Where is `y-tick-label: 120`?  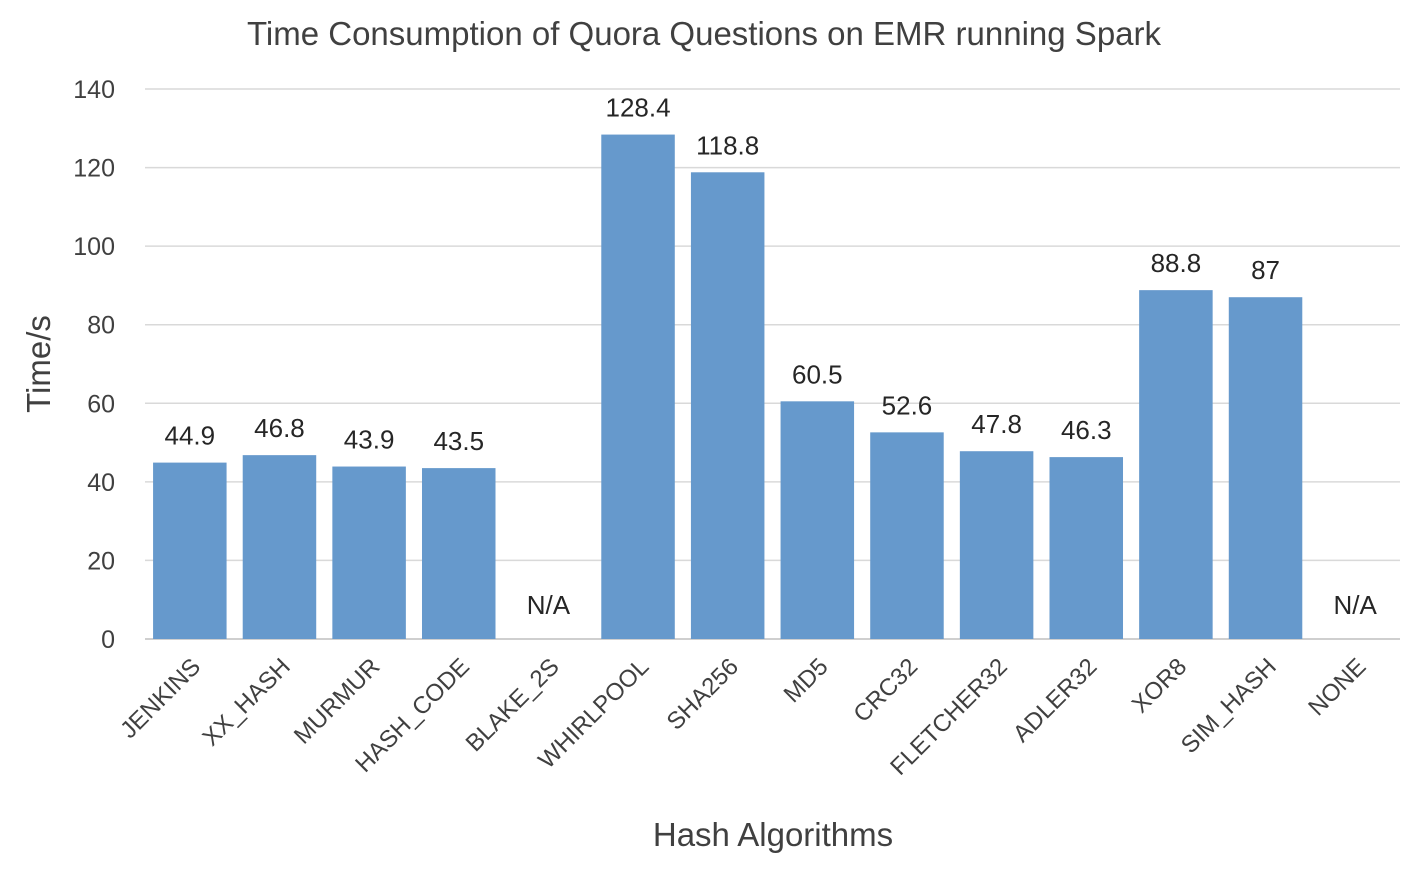 y-tick-label: 120 is located at coordinates (94, 169).